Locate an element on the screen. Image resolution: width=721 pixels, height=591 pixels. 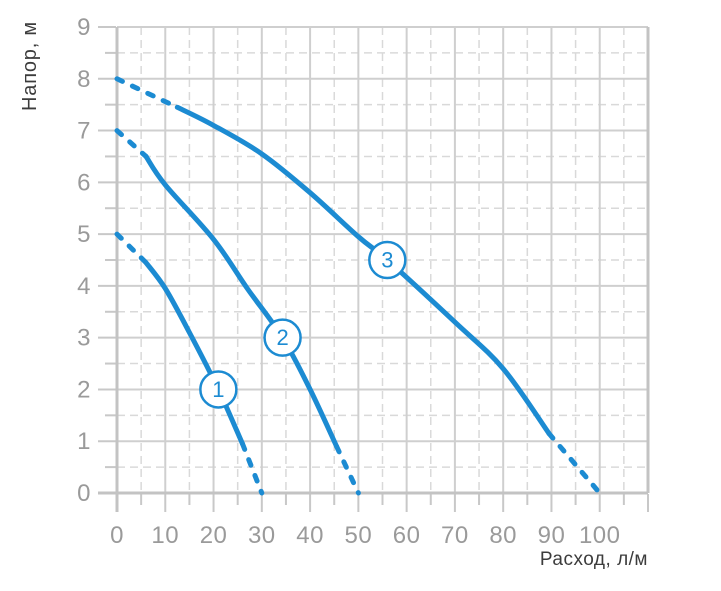
y-tick-label: 9 is located at coordinates (84, 27).